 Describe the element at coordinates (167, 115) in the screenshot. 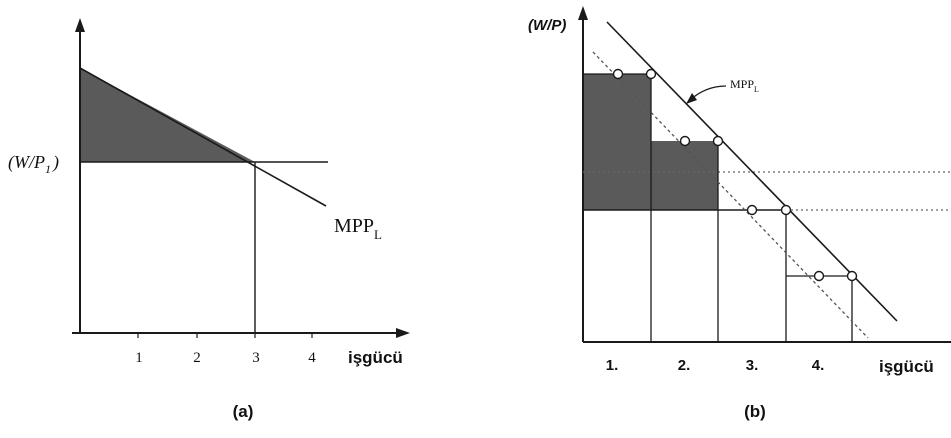

I see `panel-a-shaded-area` at that location.